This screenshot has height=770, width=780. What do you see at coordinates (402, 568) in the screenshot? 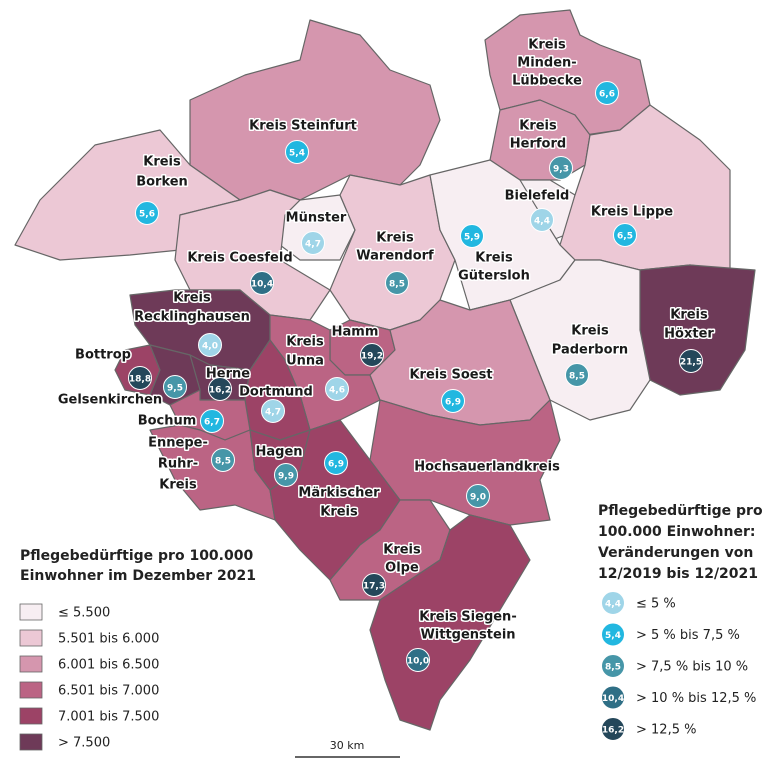
I see `region-label: Olpe` at bounding box center [402, 568].